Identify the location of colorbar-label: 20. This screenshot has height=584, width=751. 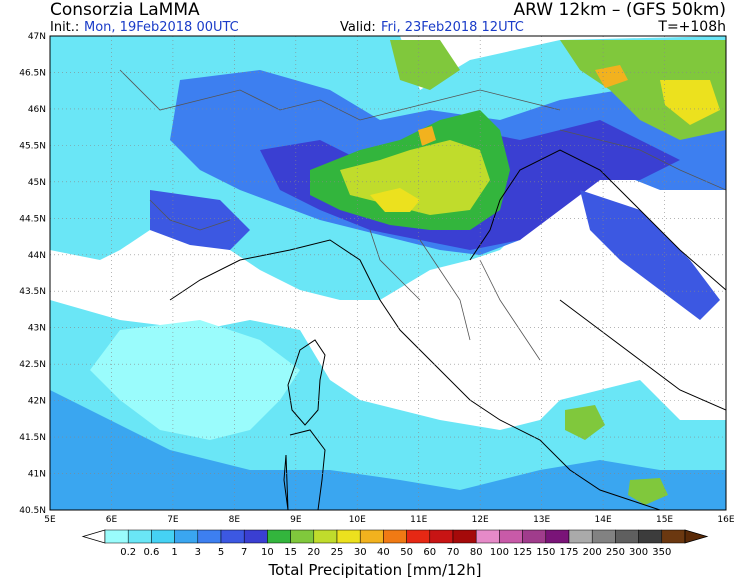
(313, 552).